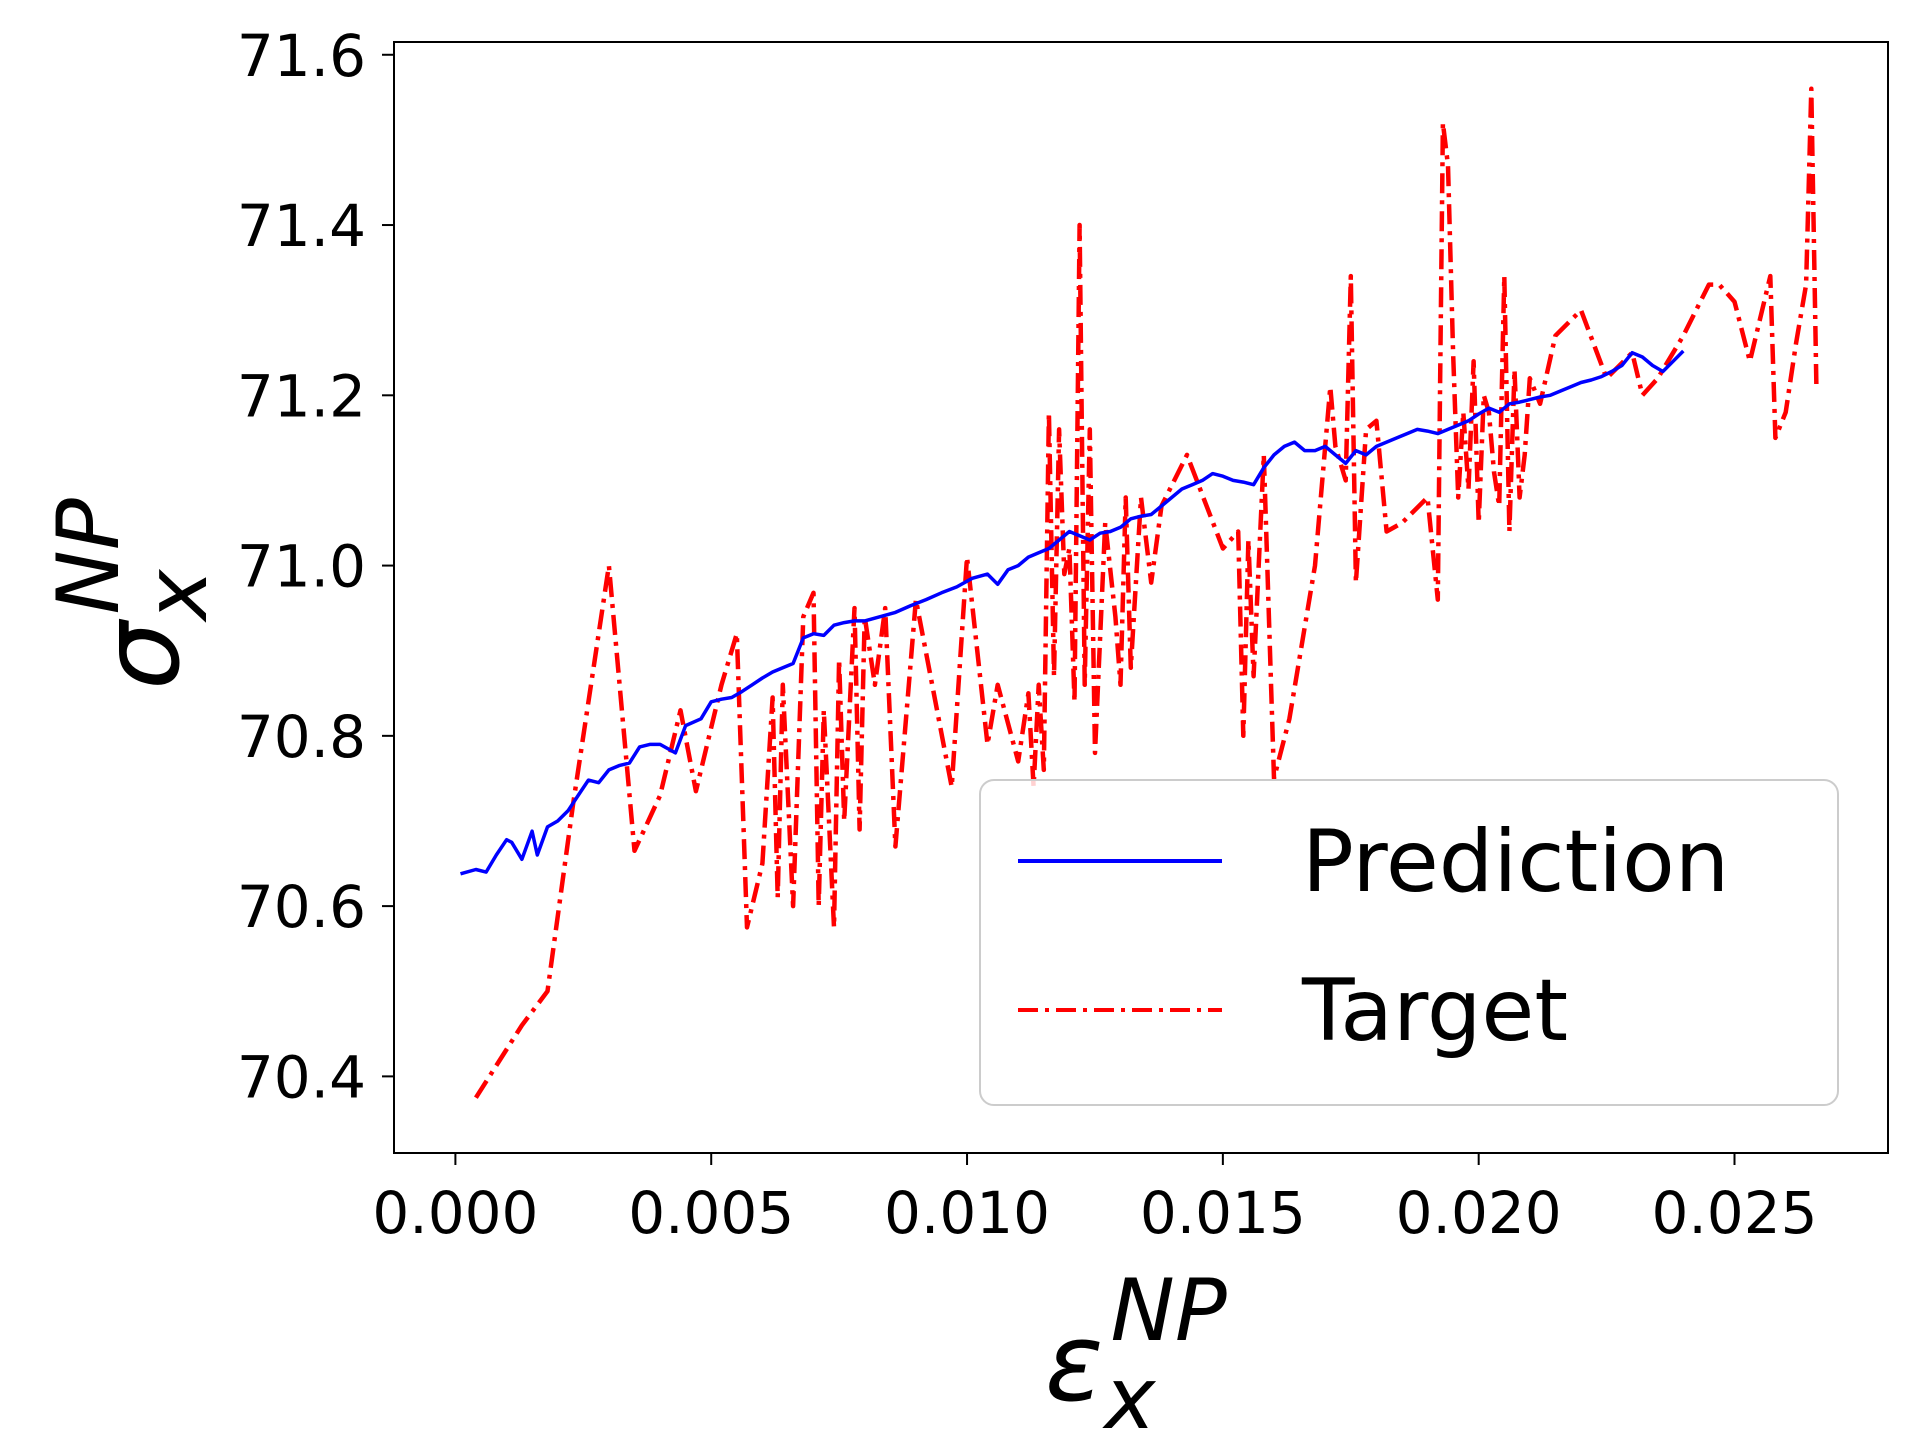  I want to click on y-tick-label: 70.4, so click(301, 1077).